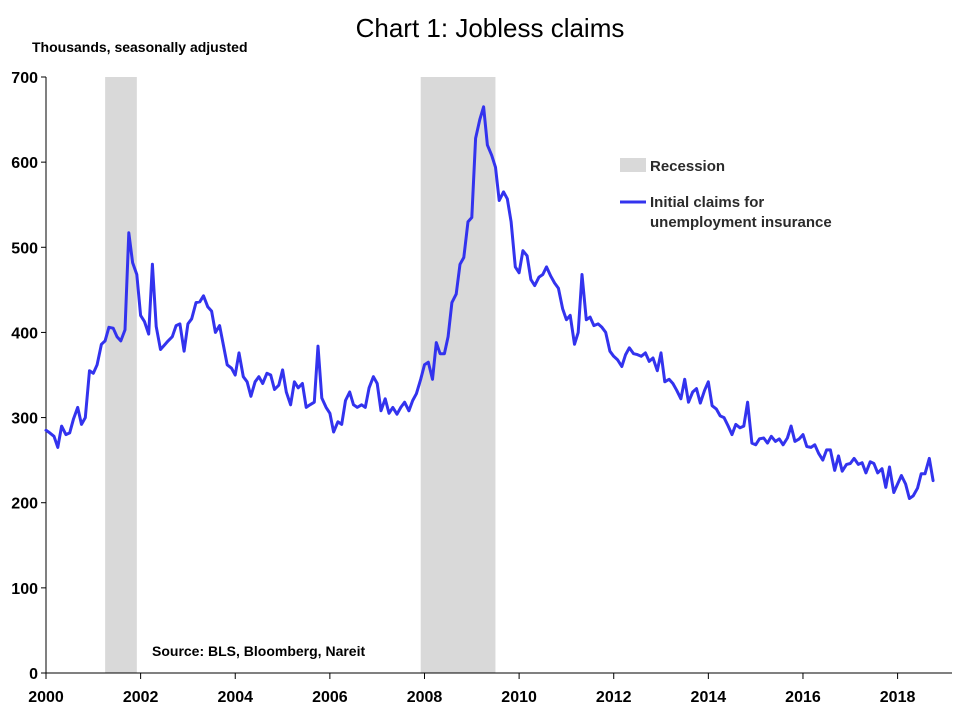 This screenshot has height=715, width=980. I want to click on y-tick-label: 500, so click(24, 248).